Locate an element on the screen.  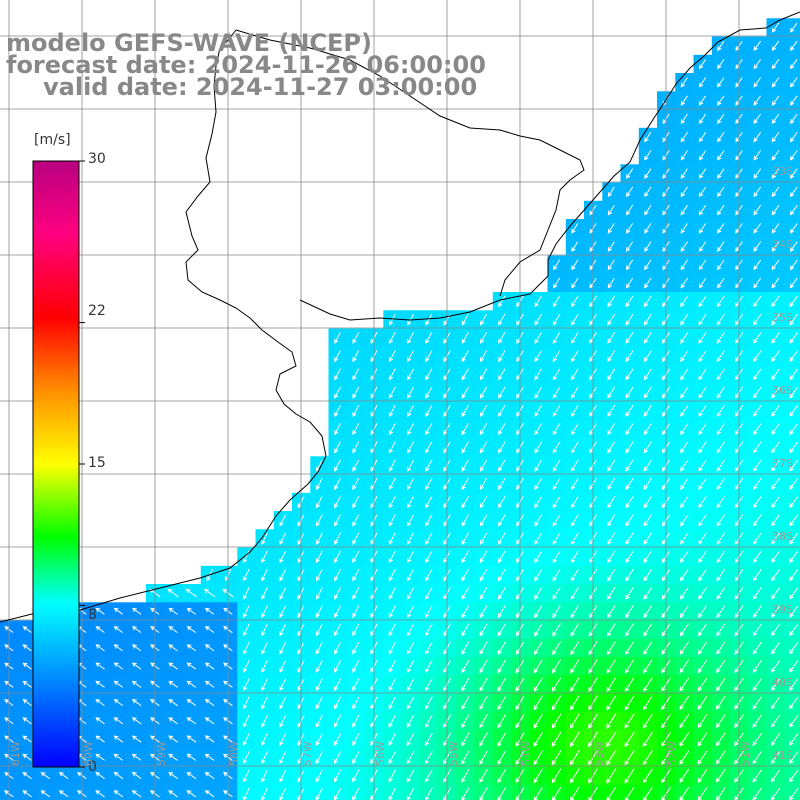
lat-label: 40S is located at coordinates (782, 682).